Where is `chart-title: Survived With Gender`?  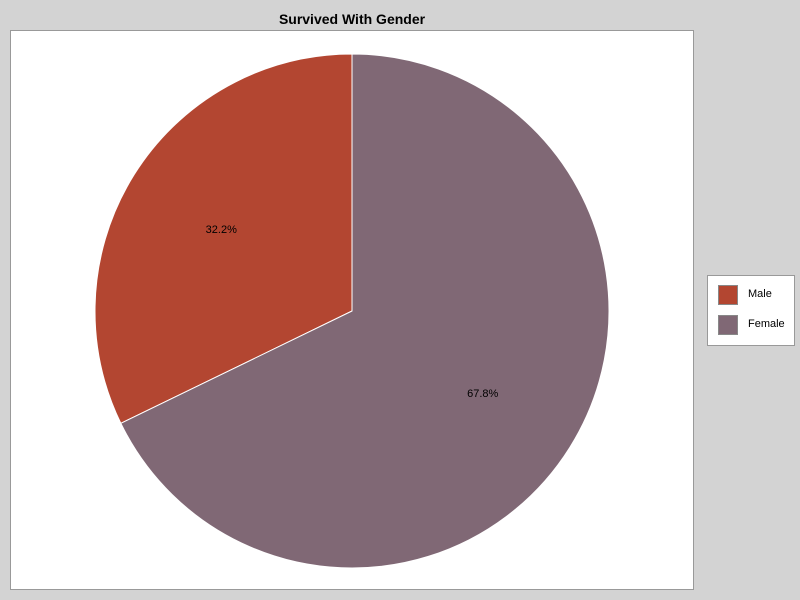
chart-title: Survived With Gender is located at coordinates (352, 19).